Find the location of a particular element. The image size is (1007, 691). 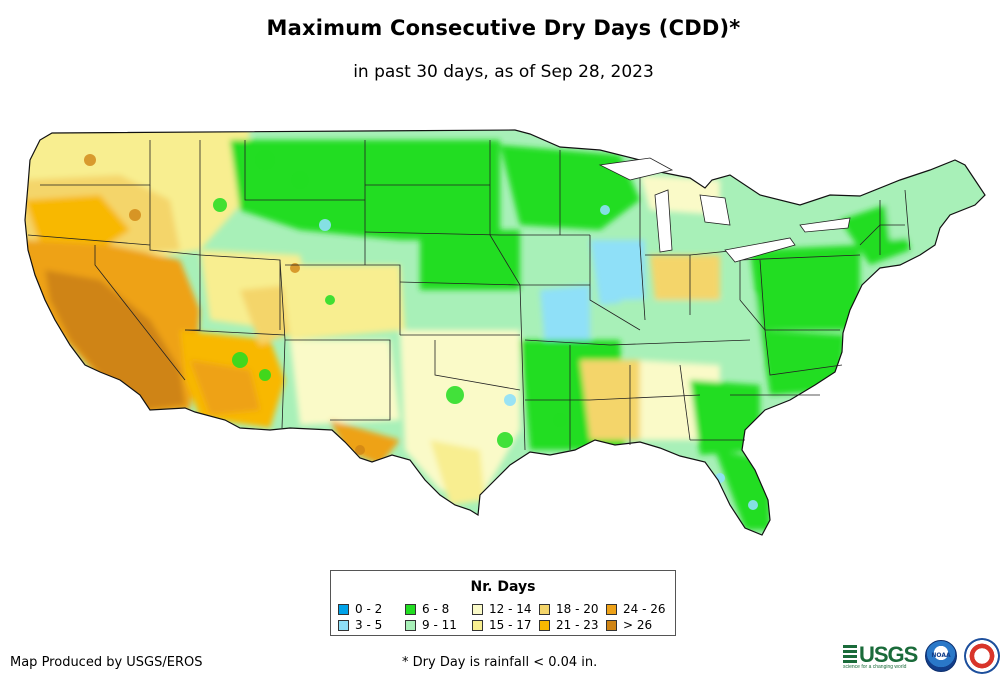

legend-label: > 26 is located at coordinates (638, 625).